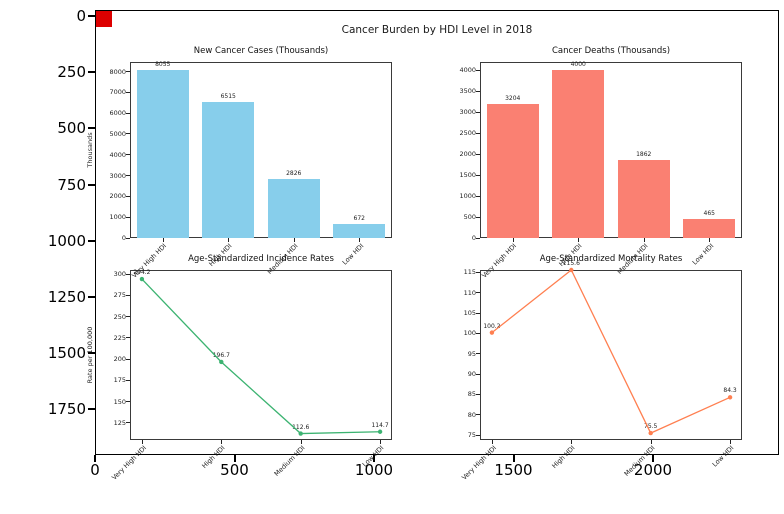  I want to click on figure-title: Cancer Burden by HDI Level in 2018, so click(437, 30).